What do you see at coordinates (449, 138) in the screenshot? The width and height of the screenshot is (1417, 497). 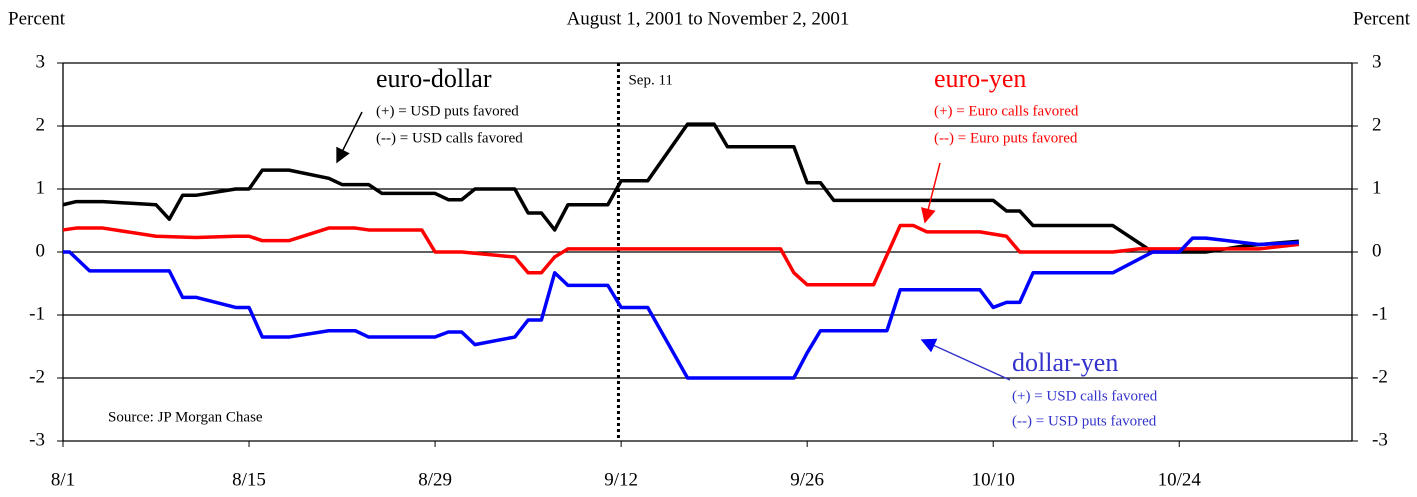 I see `annotation-text: (--) = USD calls favored` at bounding box center [449, 138].